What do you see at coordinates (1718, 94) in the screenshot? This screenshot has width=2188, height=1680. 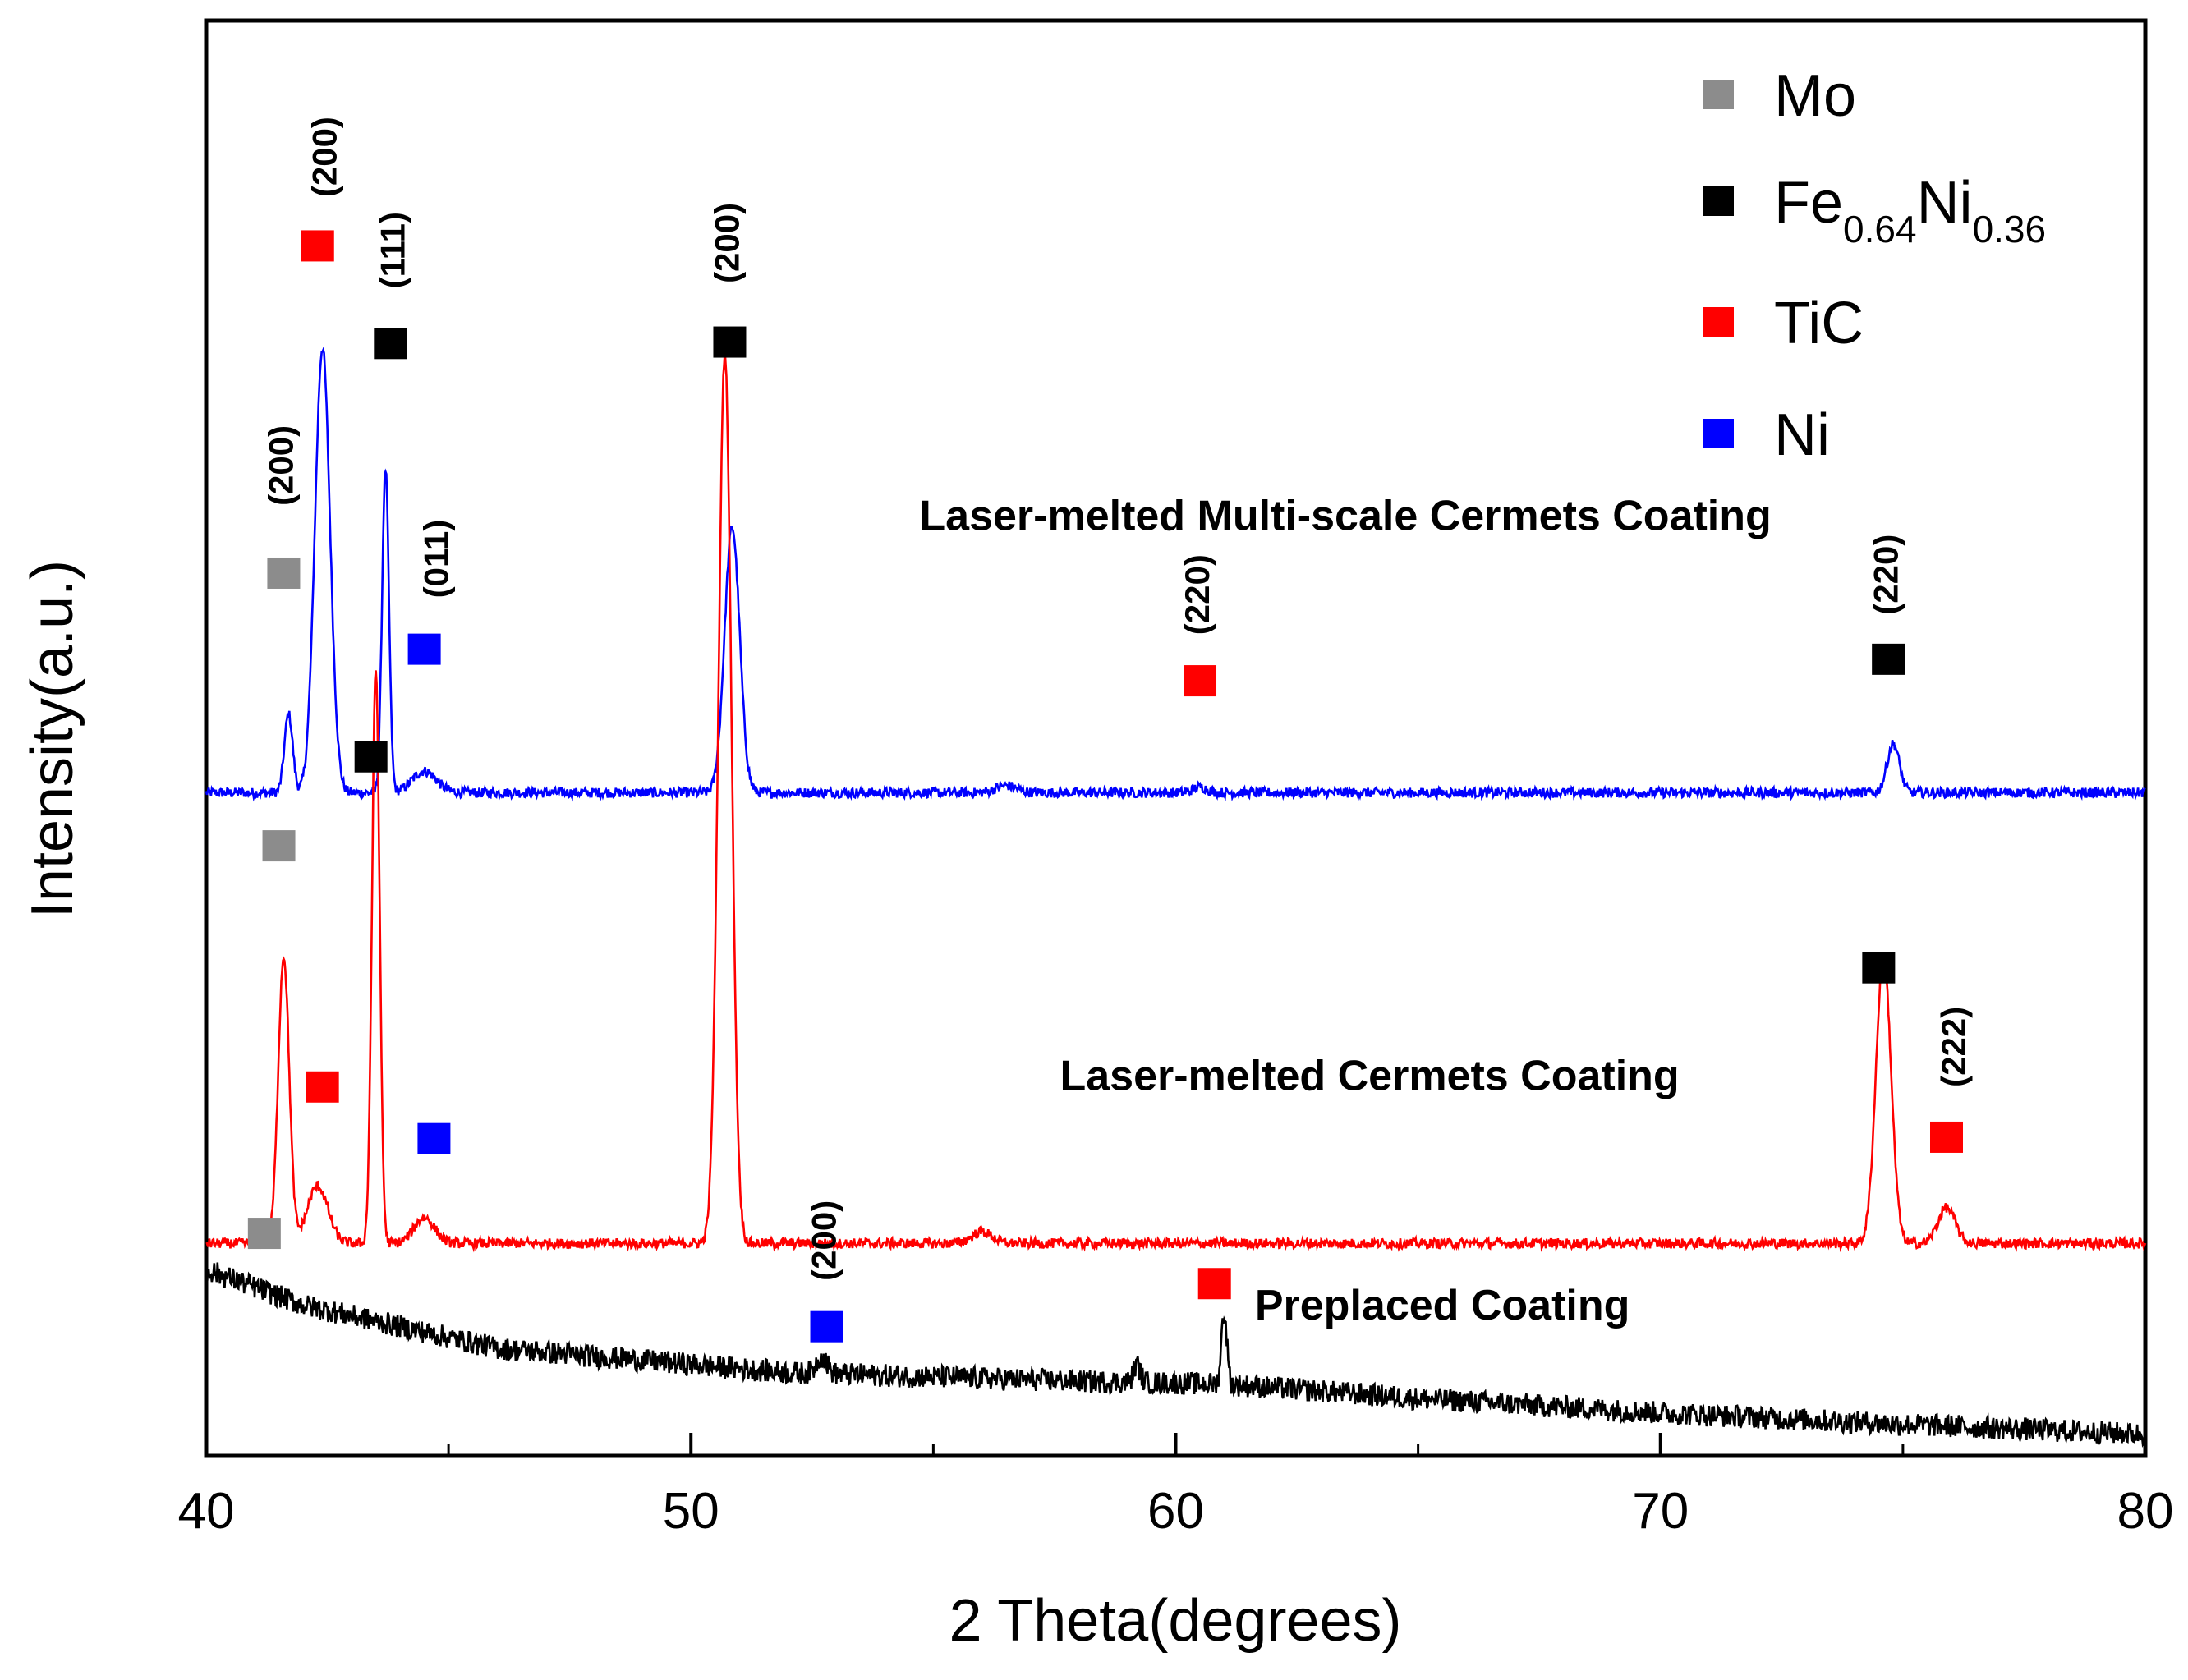 I see `legend-swatch-Mo` at bounding box center [1718, 94].